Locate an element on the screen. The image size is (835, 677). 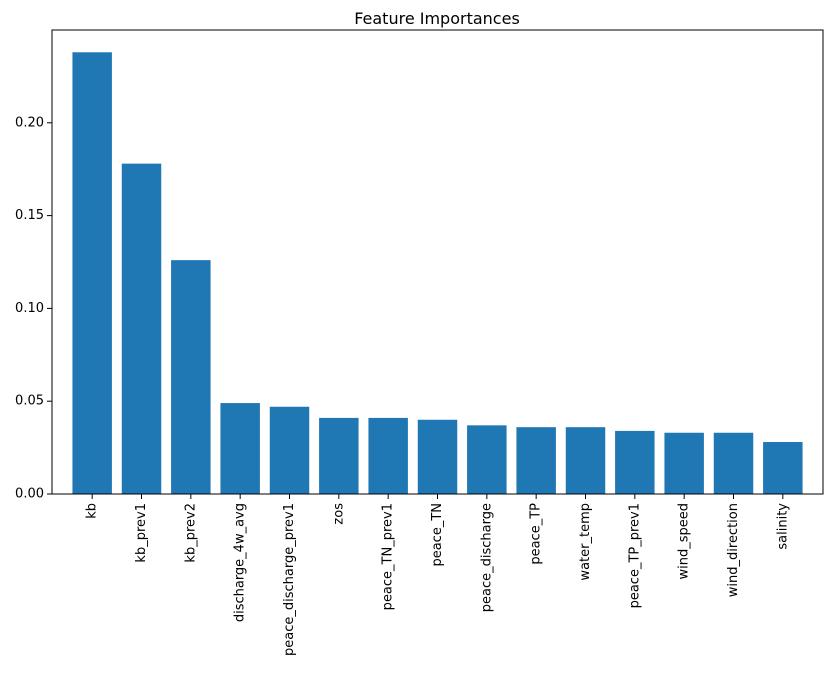
bar-water_temp is located at coordinates (585, 460).